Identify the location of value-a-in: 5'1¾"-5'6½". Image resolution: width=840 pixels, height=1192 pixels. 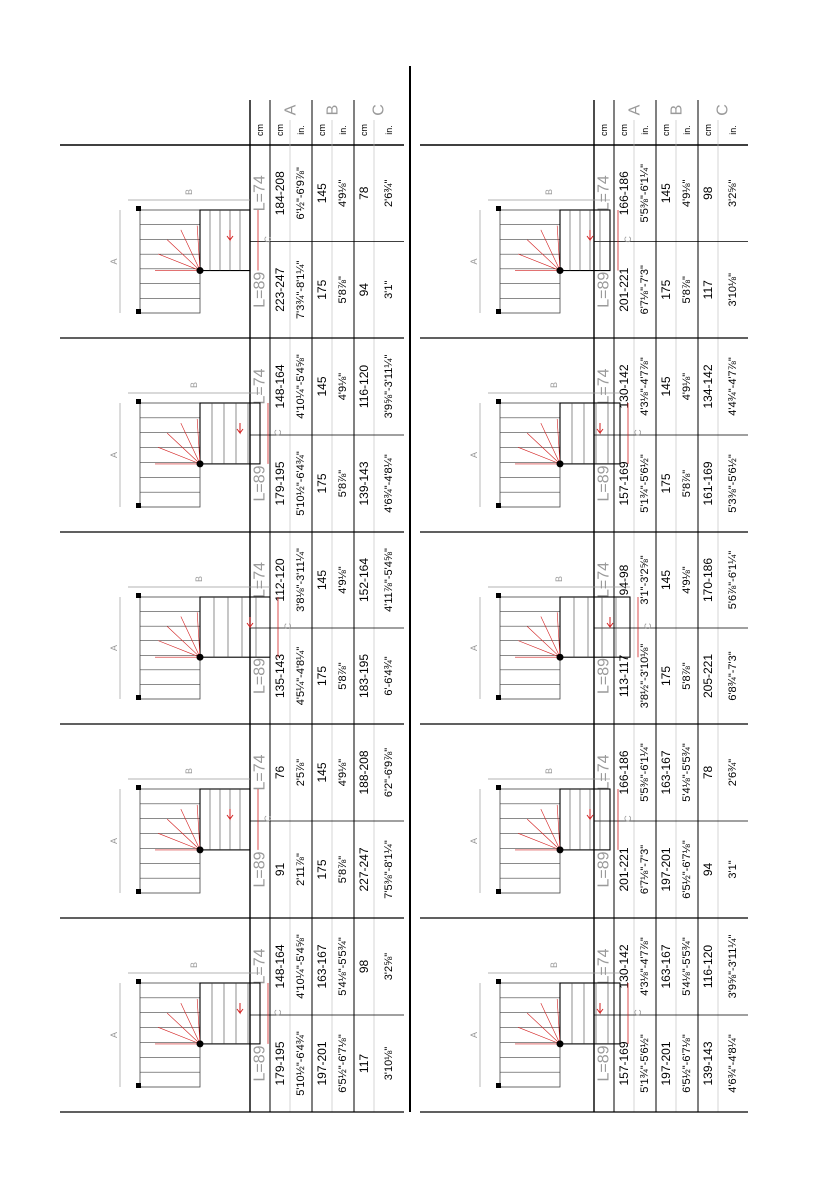
(645, 1063).